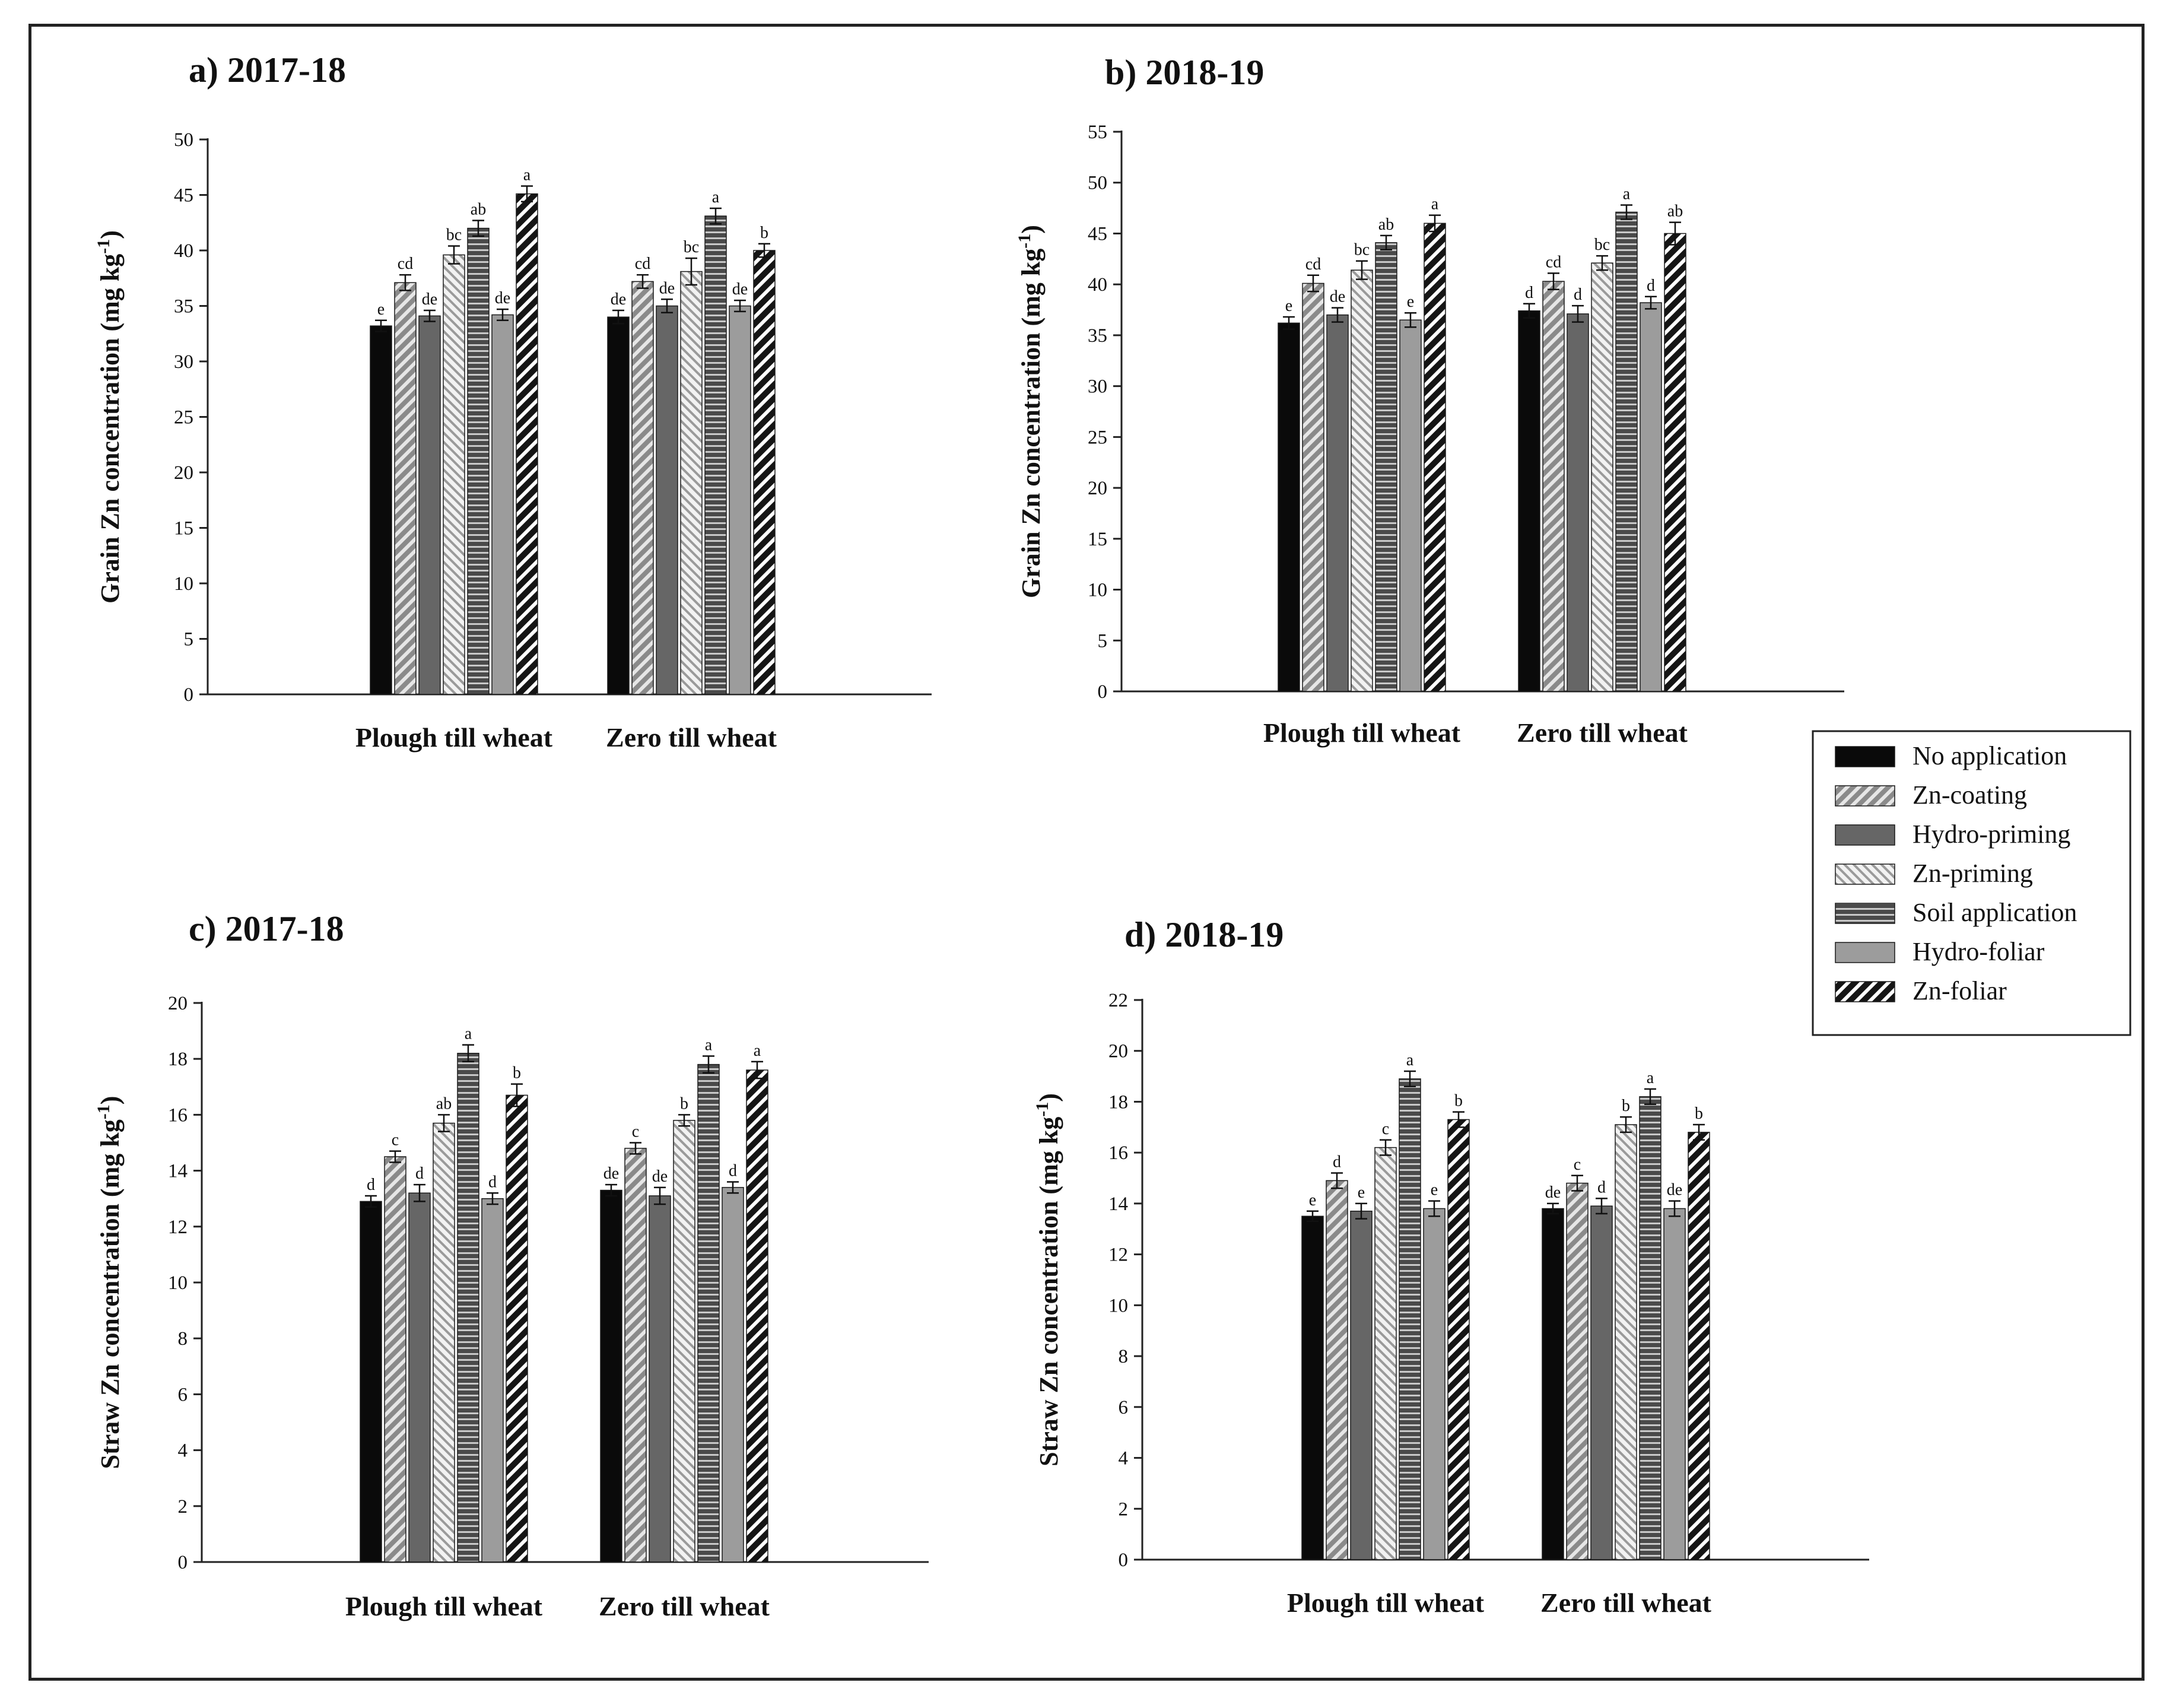 Image resolution: width=2173 pixels, height=1708 pixels. Describe the element at coordinates (1097, 387) in the screenshot. I see `y-tick-label: 30` at that location.